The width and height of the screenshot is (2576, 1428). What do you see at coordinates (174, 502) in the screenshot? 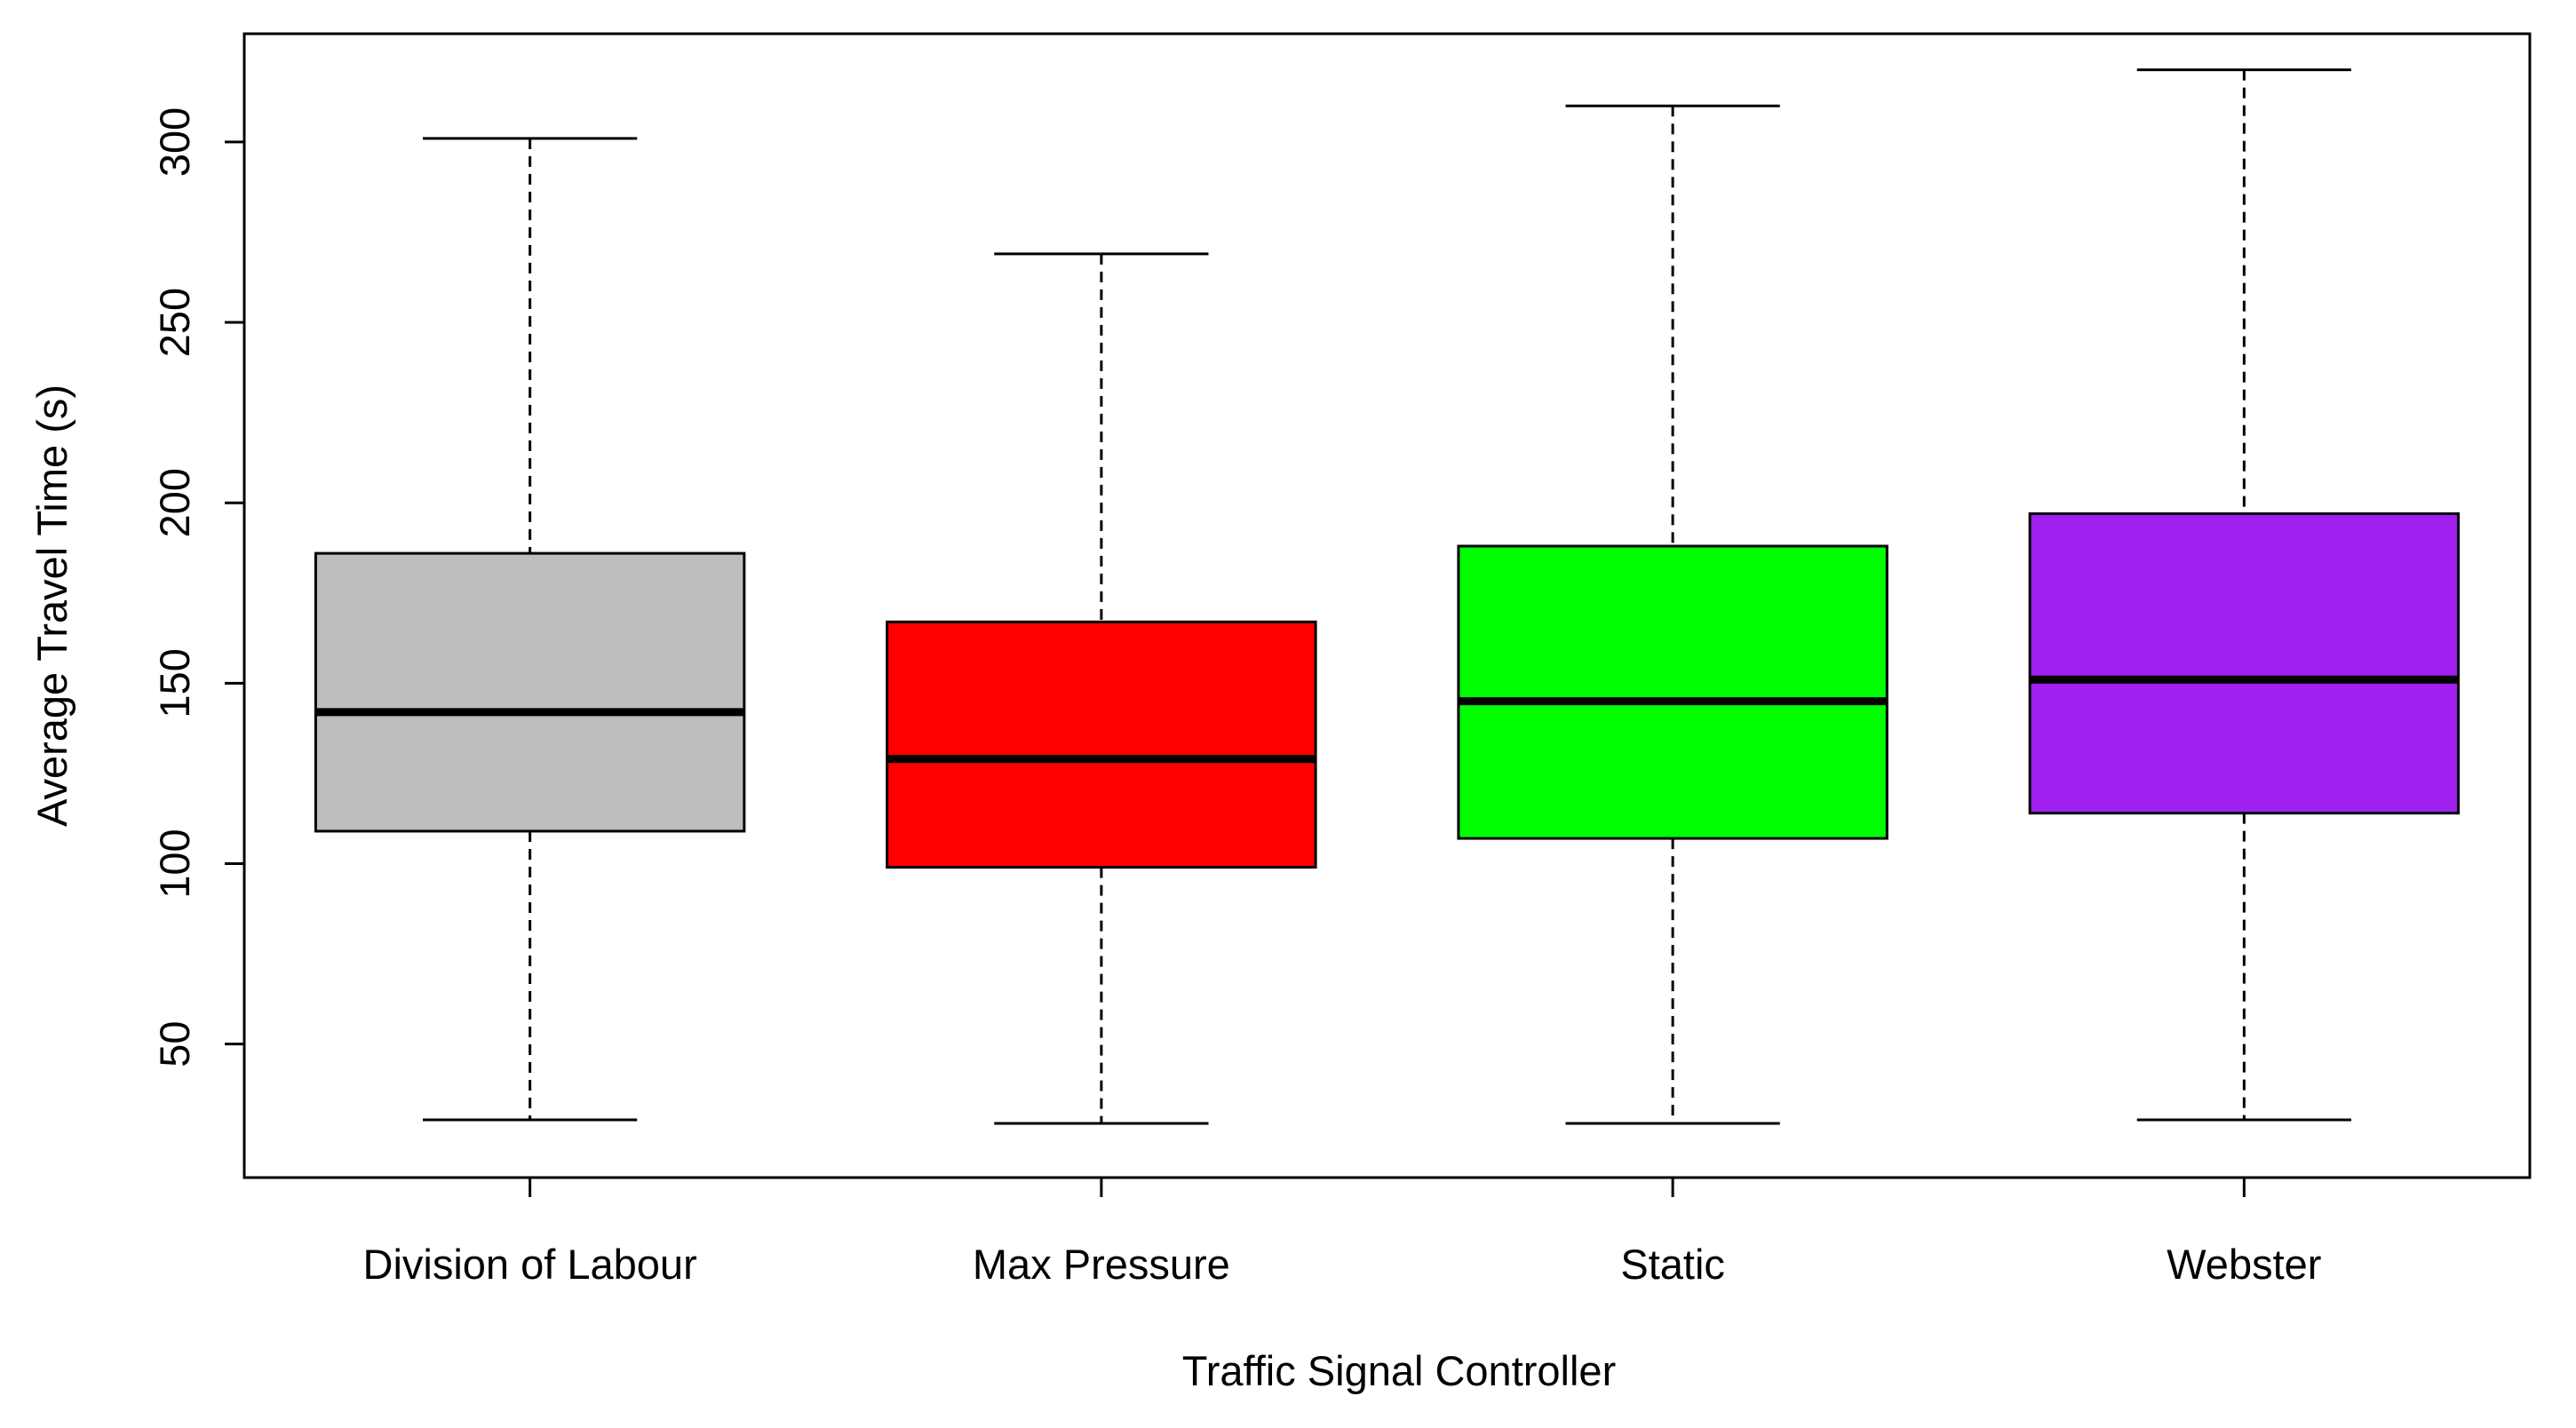
I see `y-tick-label: 200` at bounding box center [174, 502].